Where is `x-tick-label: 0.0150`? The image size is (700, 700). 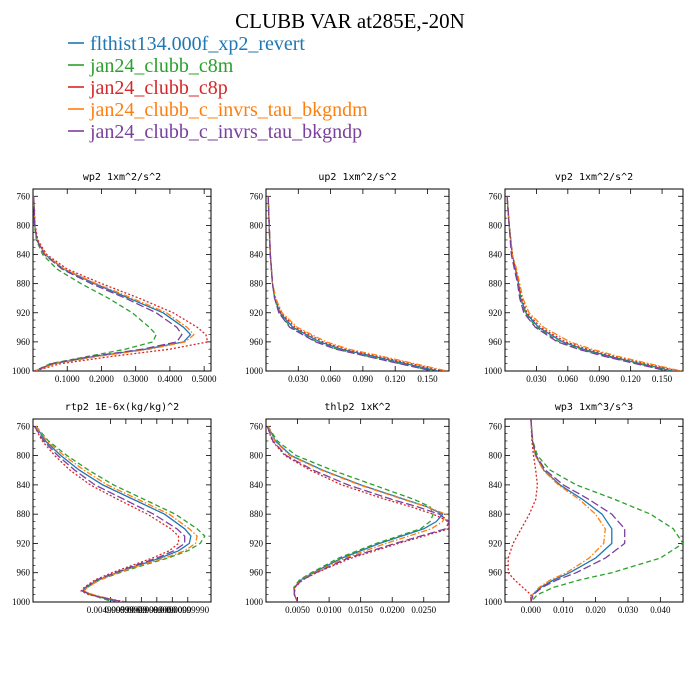 x-tick-label: 0.0150 is located at coordinates (360, 610).